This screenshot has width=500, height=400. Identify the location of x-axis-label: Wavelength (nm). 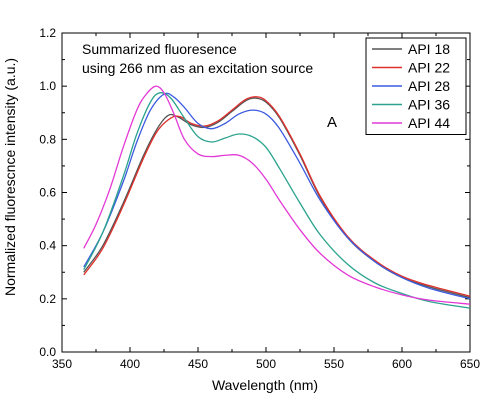
(265, 385).